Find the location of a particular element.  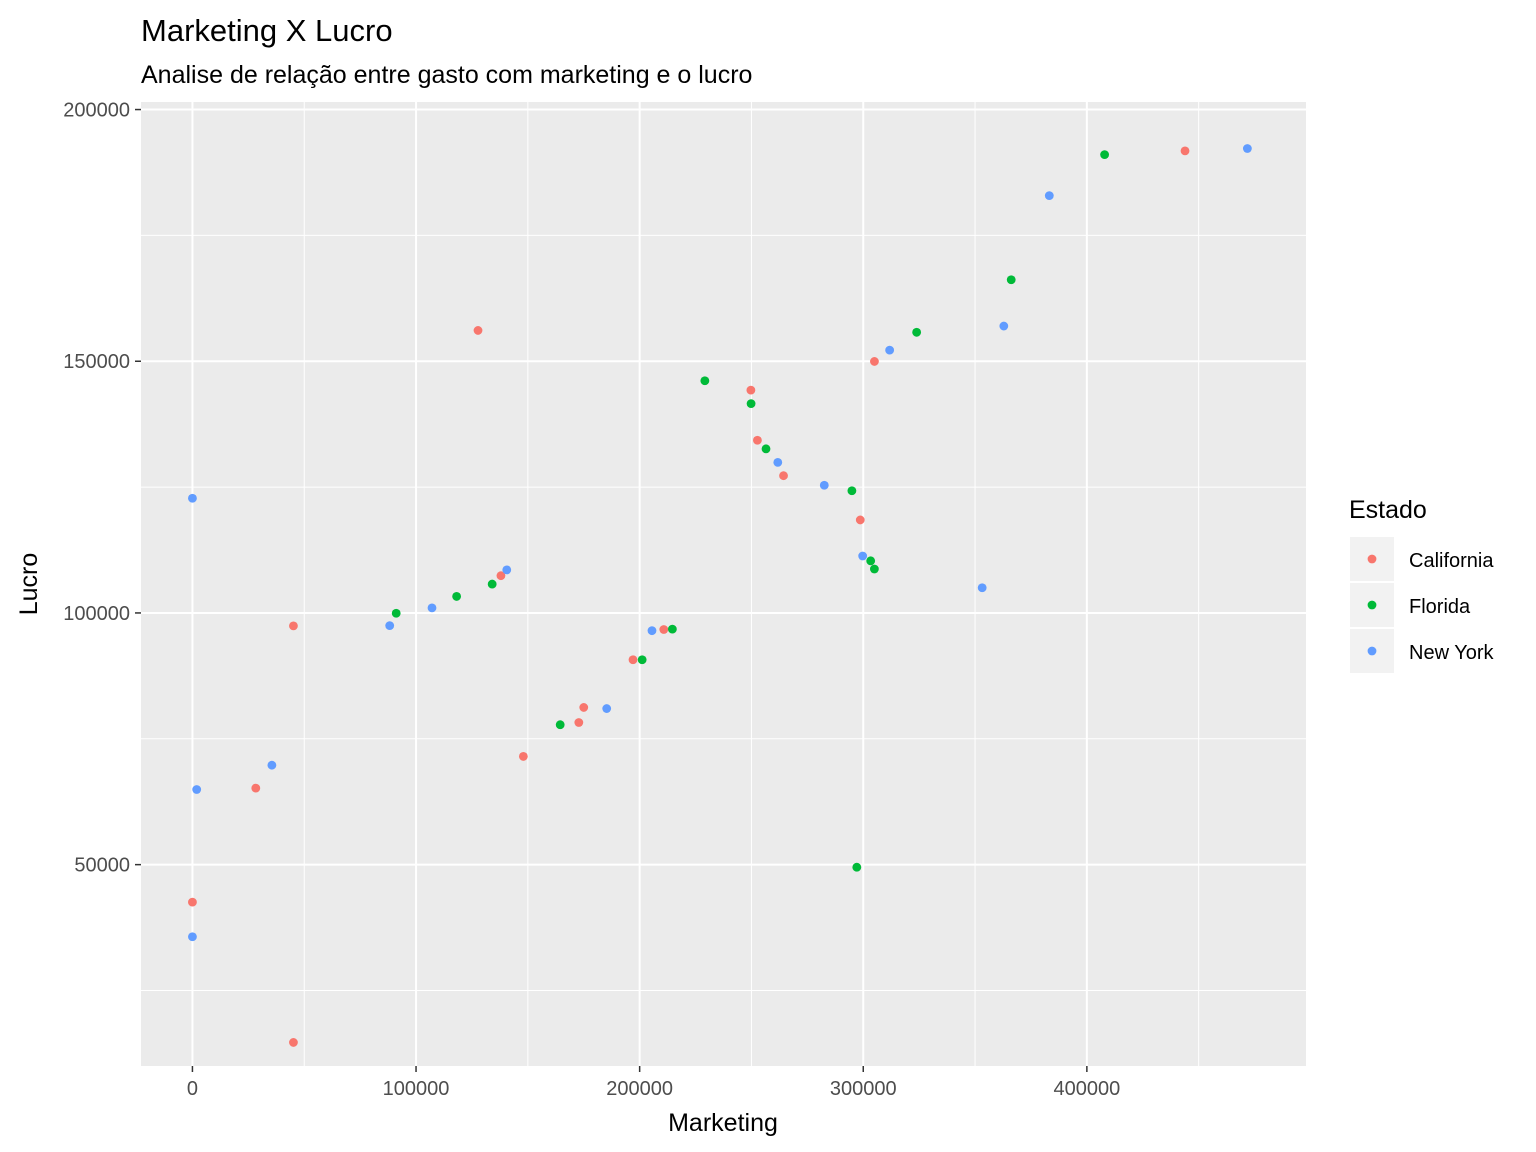

y-tick-label: 150000 is located at coordinates (96, 362).